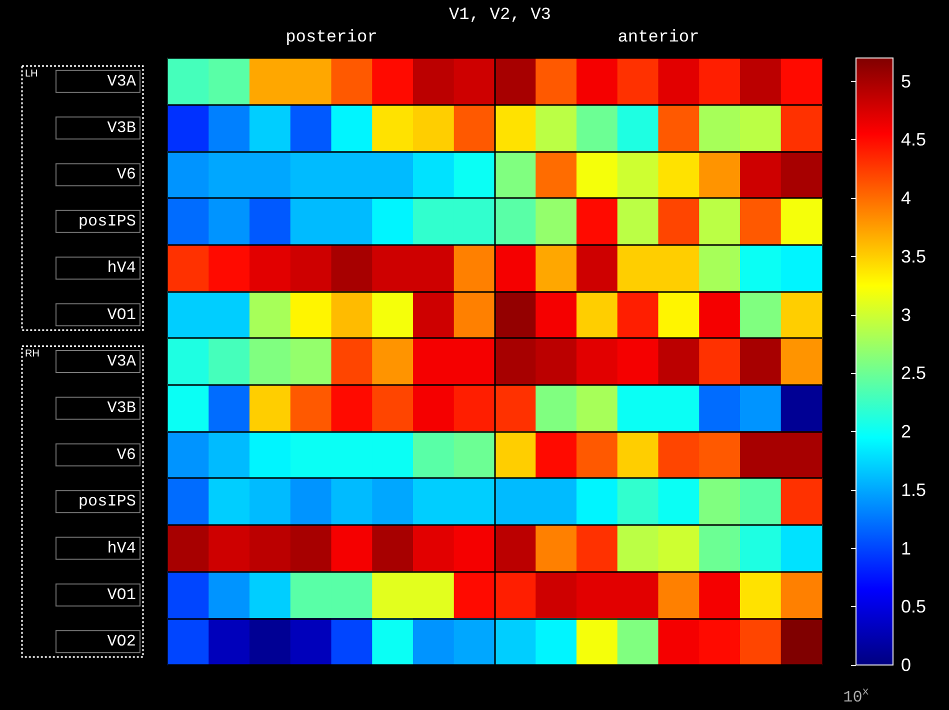 This screenshot has width=949, height=710. What do you see at coordinates (913, 606) in the screenshot?
I see `color-bar-label: 0.5` at bounding box center [913, 606].